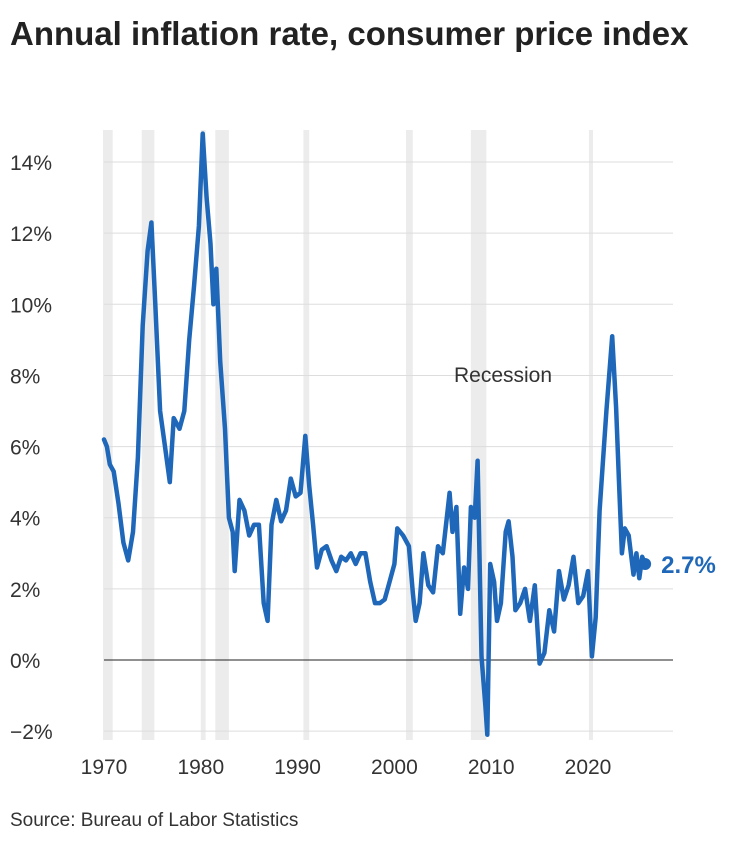  What do you see at coordinates (31, 163) in the screenshot?
I see `y-tick-label: 14%` at bounding box center [31, 163].